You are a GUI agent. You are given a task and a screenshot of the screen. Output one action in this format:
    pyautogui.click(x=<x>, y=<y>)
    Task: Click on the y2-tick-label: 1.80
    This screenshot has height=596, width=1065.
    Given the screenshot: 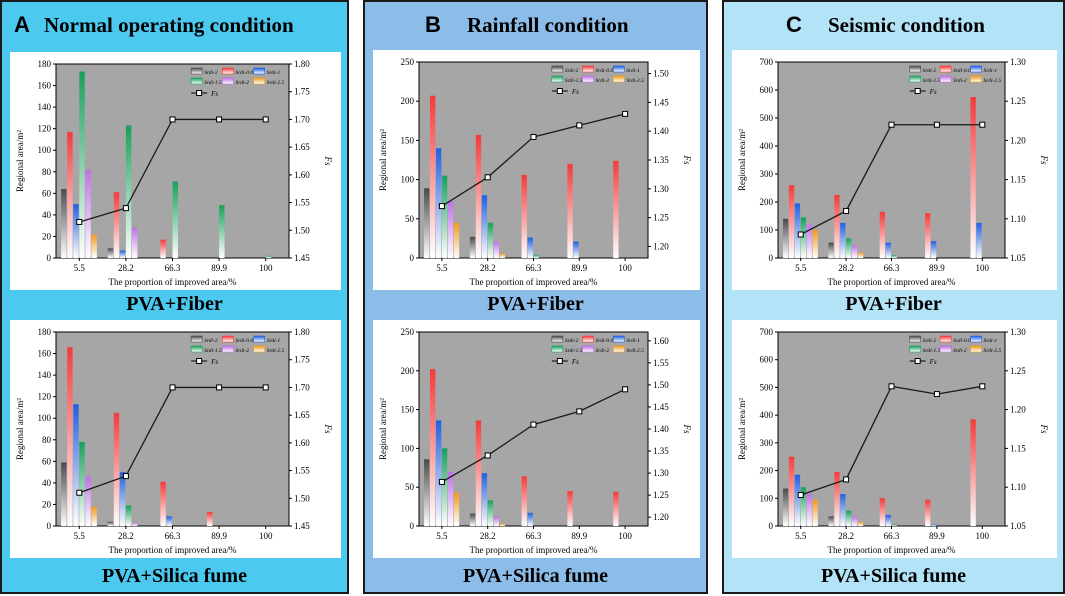 What is the action you would take?
    pyautogui.click(x=302, y=332)
    